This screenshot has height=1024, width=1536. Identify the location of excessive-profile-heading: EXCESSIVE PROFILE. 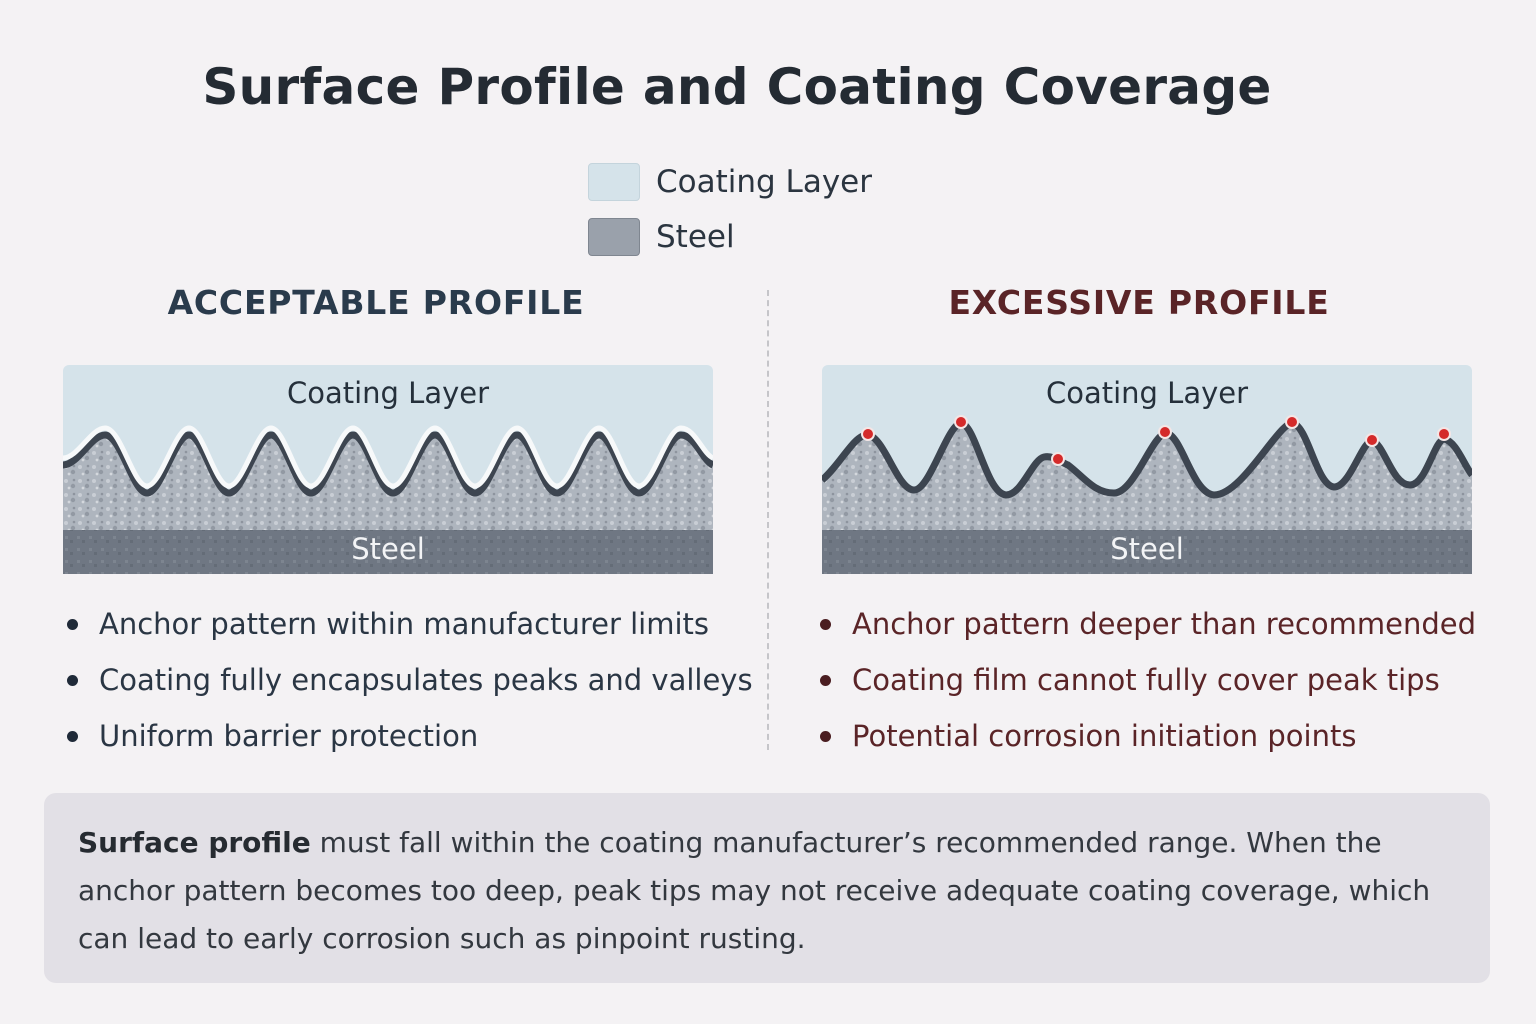
(1139, 302).